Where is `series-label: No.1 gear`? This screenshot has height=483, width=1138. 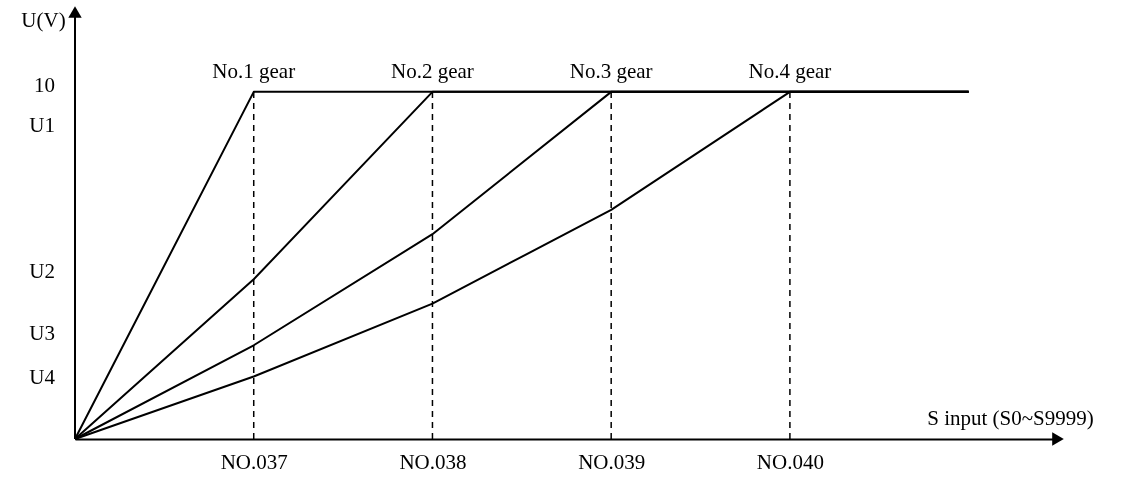 series-label: No.1 gear is located at coordinates (254, 70).